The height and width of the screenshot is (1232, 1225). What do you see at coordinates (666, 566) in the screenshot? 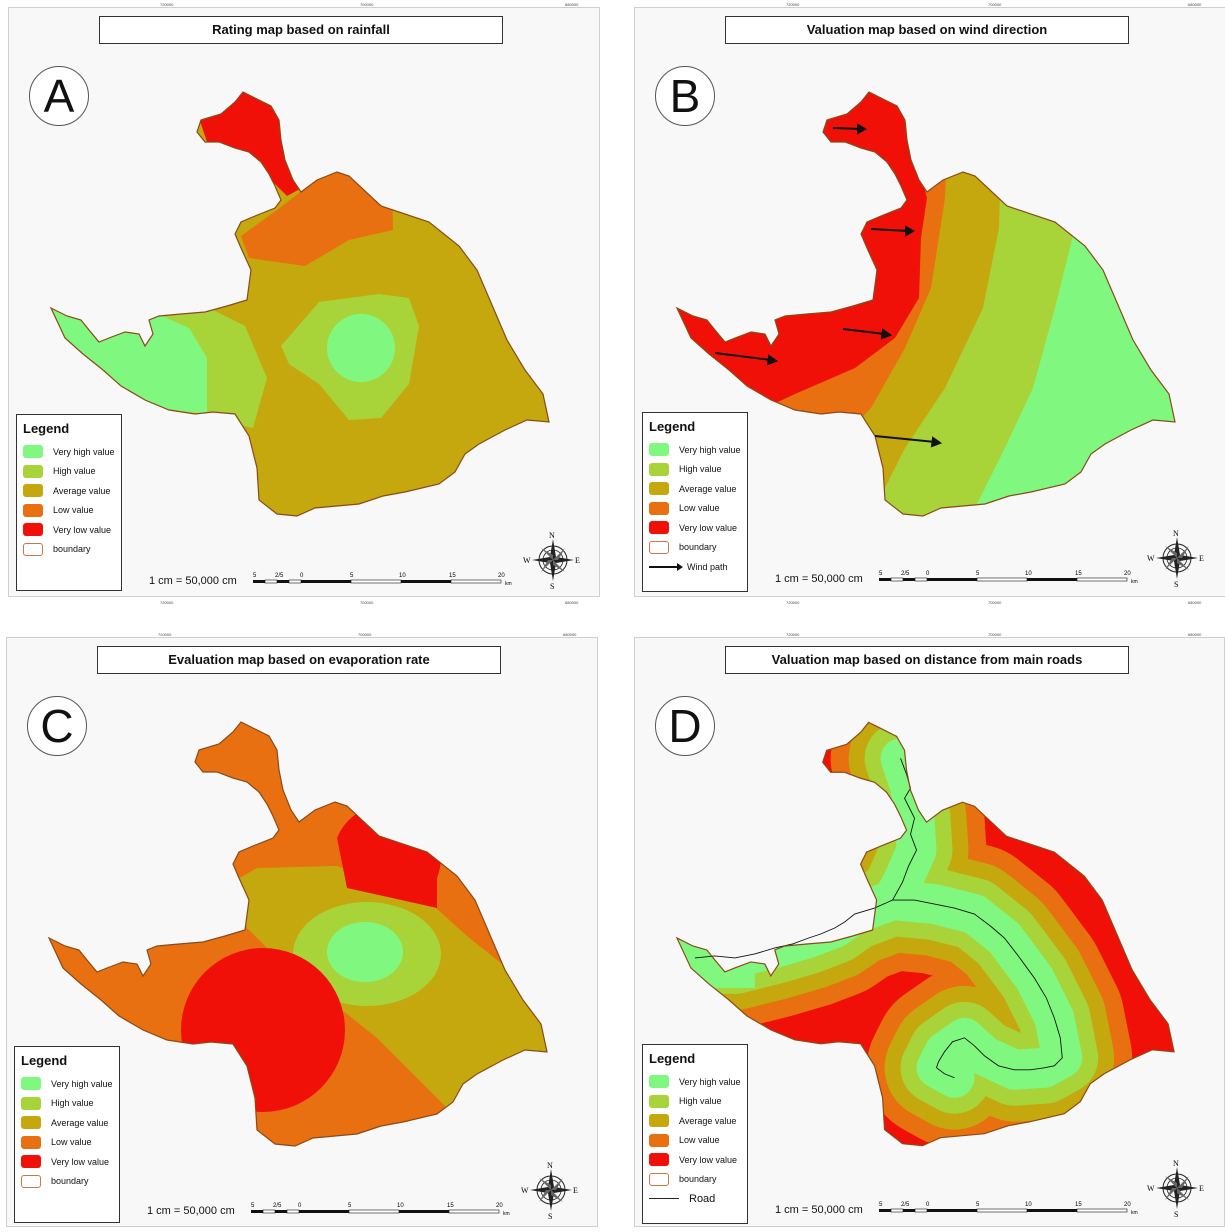
I see `wind-arrow-icon` at bounding box center [666, 566].